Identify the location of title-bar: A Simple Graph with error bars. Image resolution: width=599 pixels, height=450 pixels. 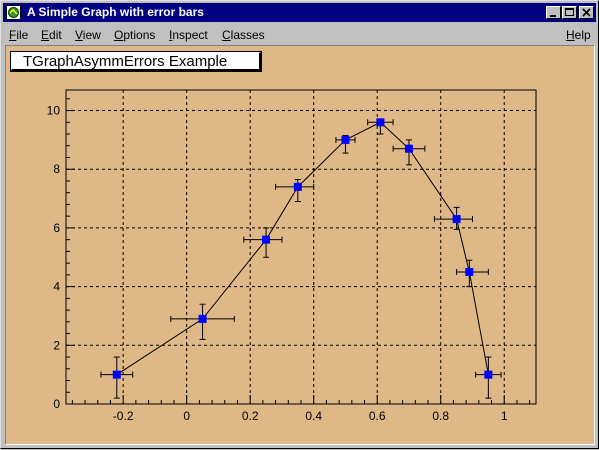
(299, 12).